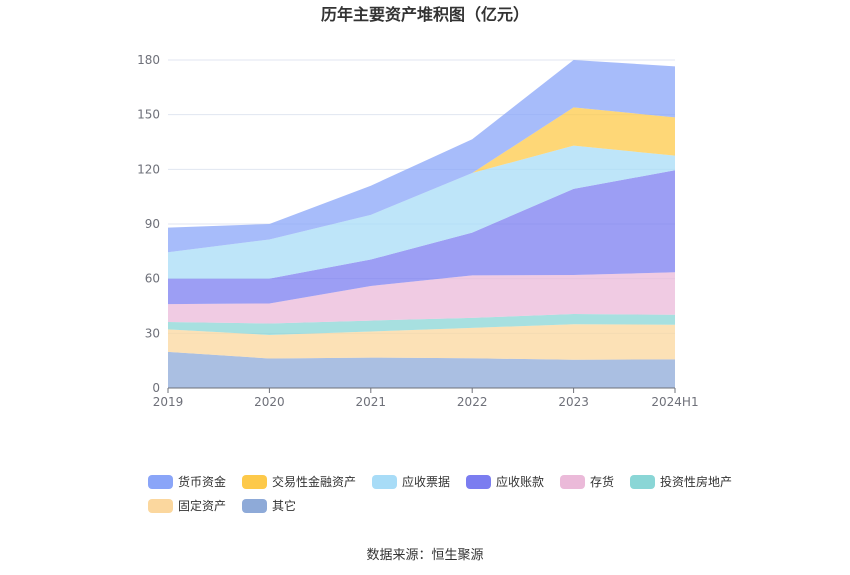 This screenshot has height=575, width=850. What do you see at coordinates (371, 402) in the screenshot?
I see `x-tick-label: 2021` at bounding box center [371, 402].